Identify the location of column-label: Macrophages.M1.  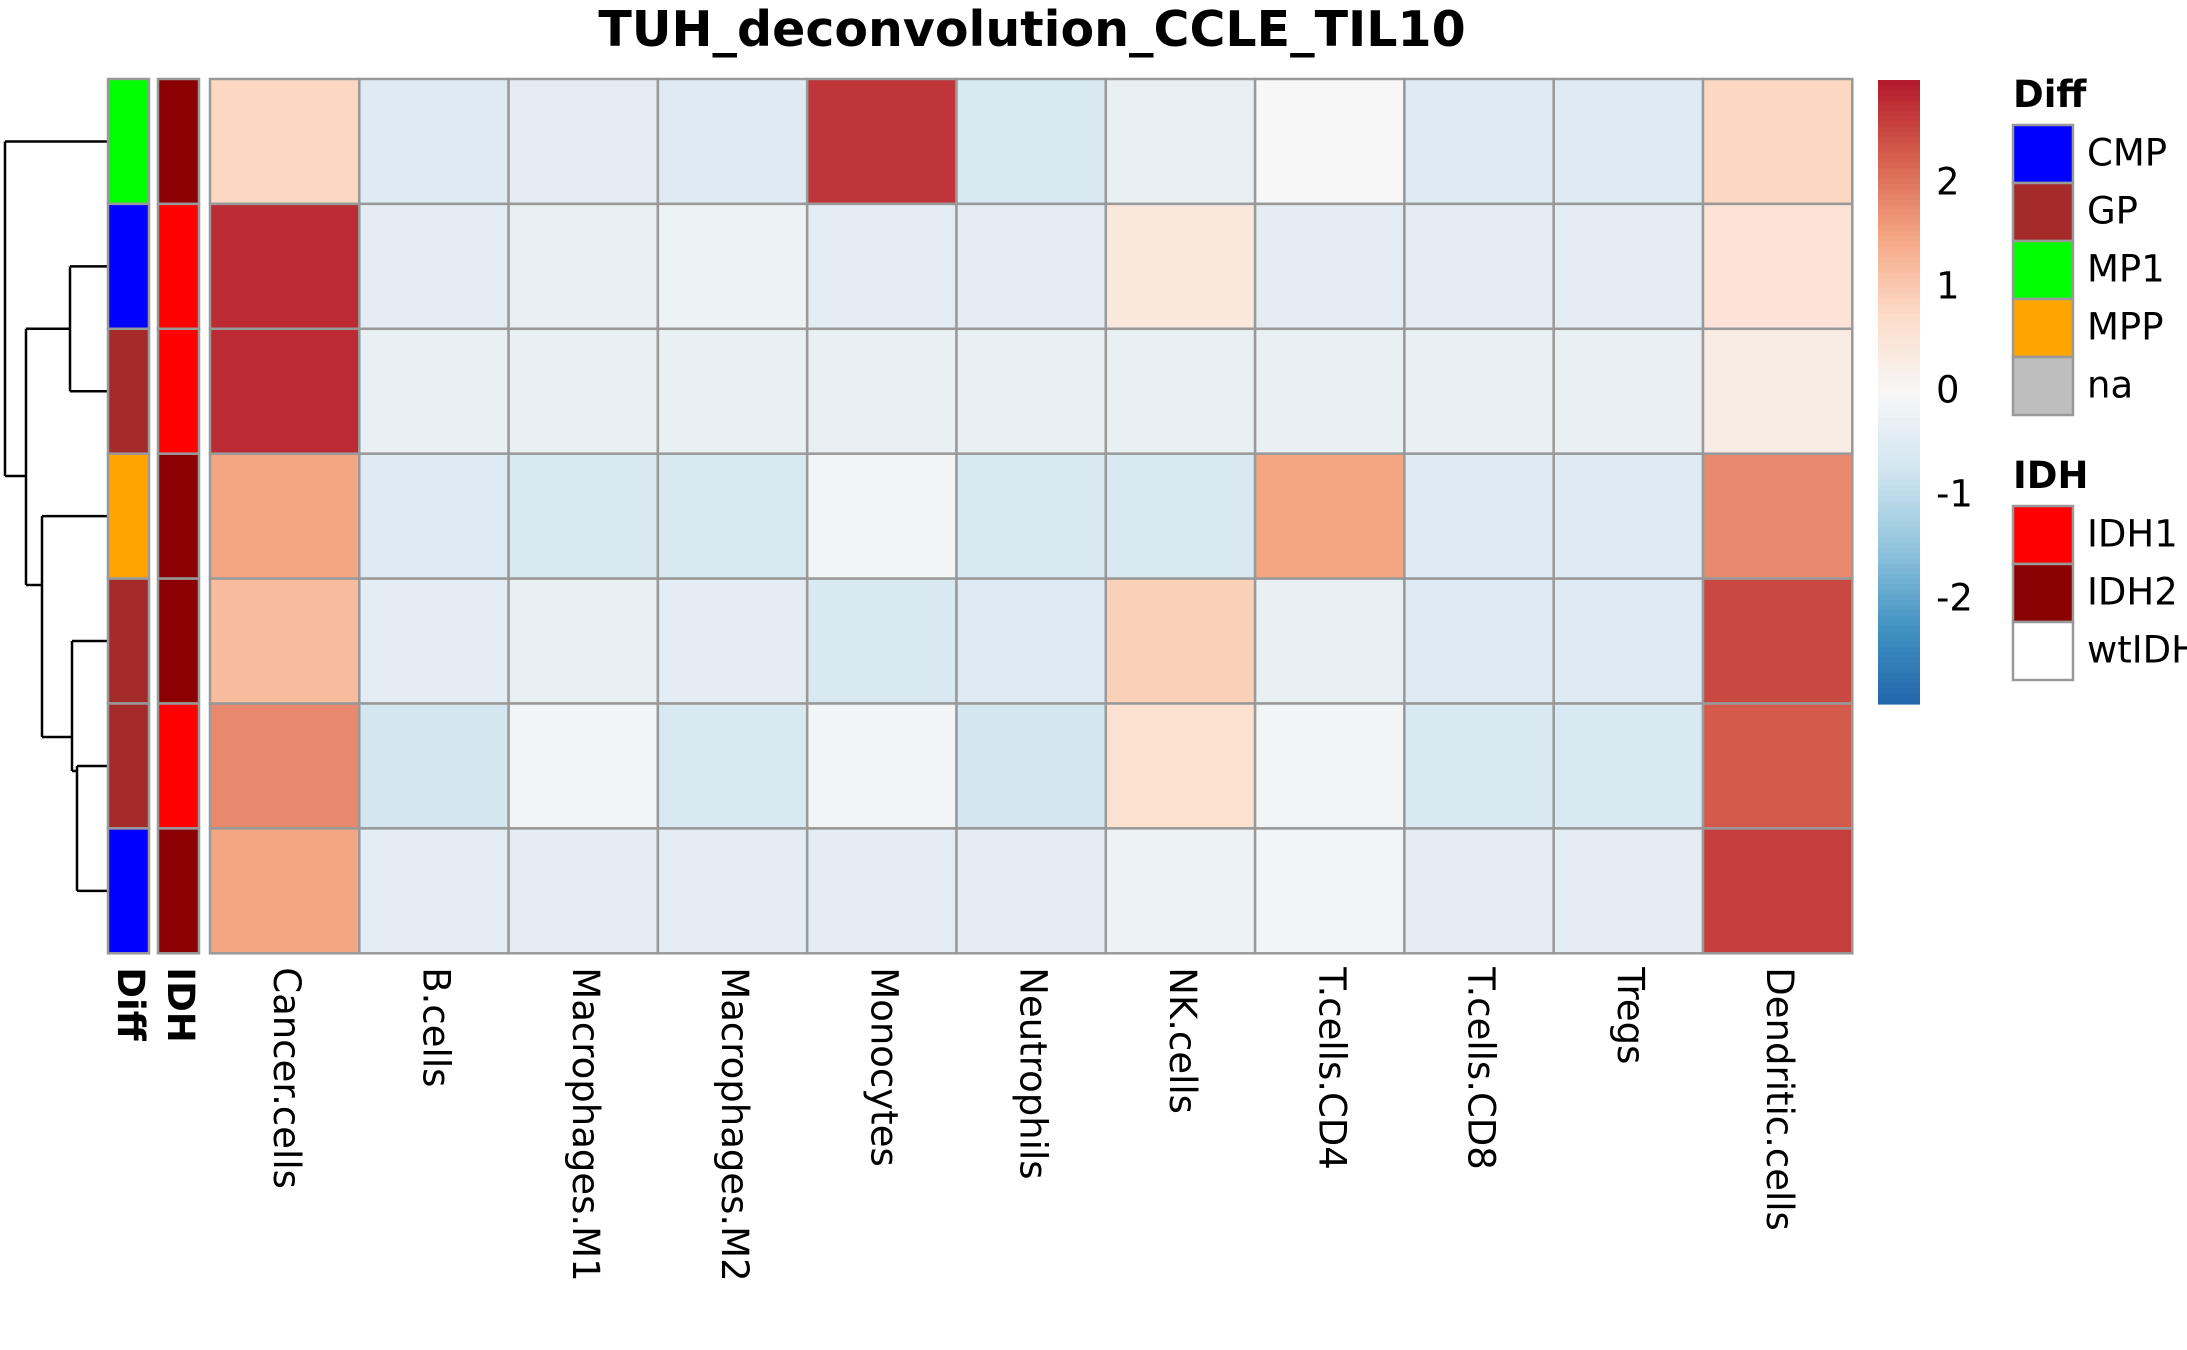
(585, 1124).